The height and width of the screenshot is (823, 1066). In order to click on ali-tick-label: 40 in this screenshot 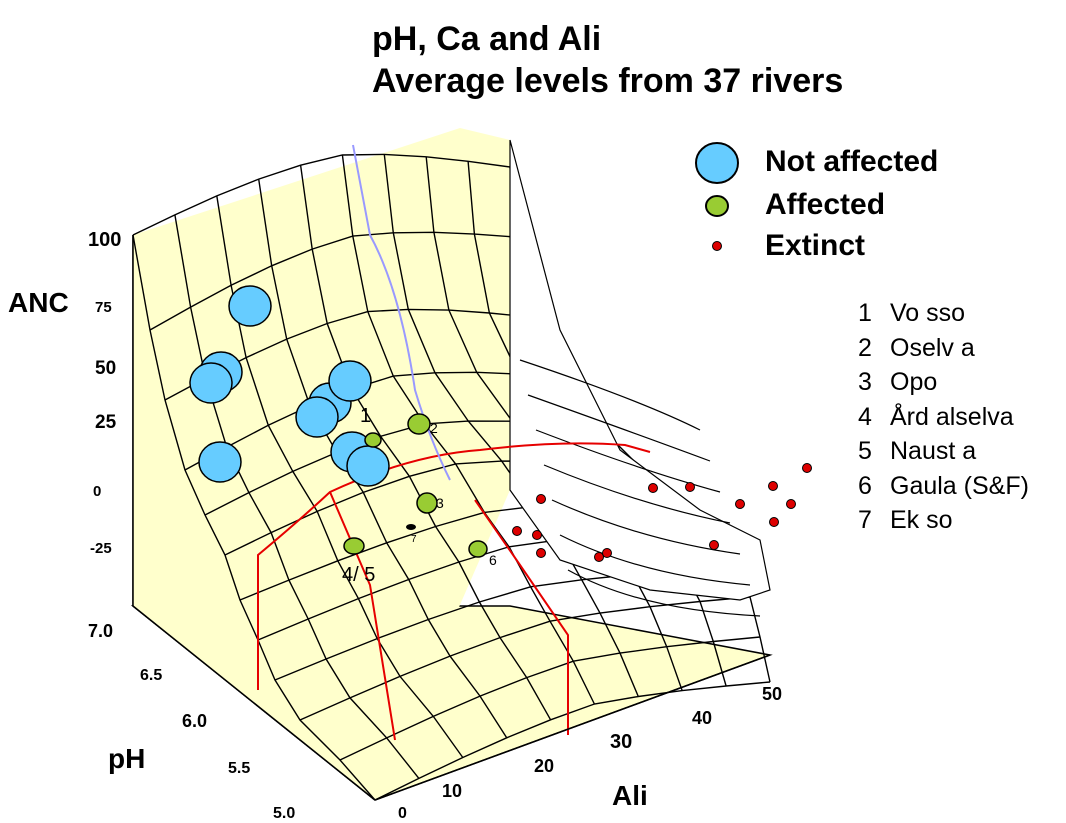, I will do `click(702, 718)`.